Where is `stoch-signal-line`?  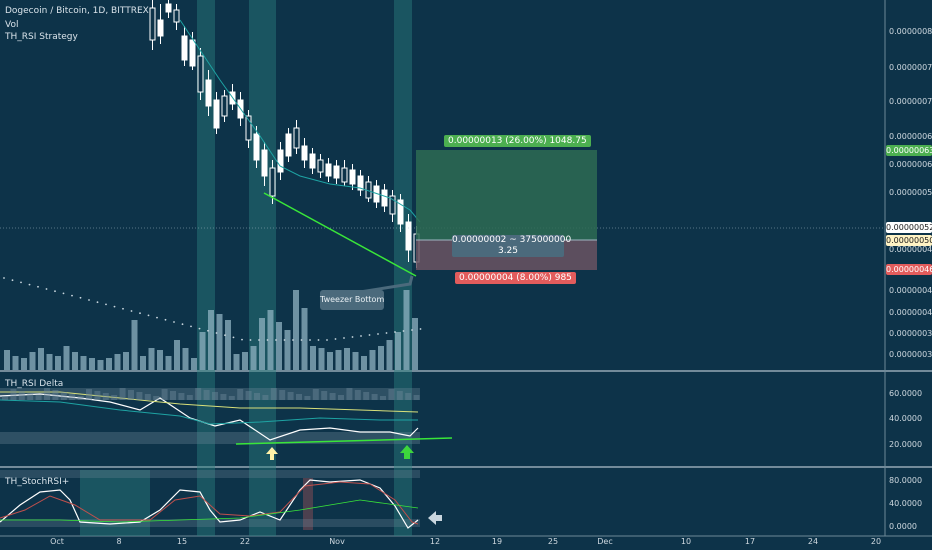
stoch-signal-line is located at coordinates (209, 511).